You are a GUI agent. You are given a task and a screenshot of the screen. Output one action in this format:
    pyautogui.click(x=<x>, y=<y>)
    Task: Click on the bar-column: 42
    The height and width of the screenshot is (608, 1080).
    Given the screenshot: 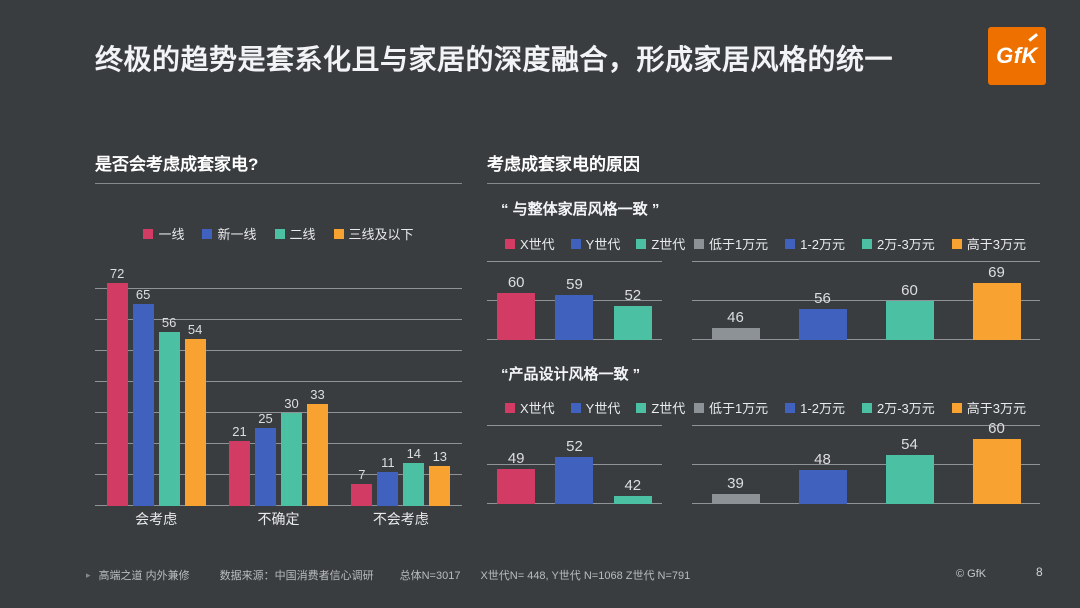 What is the action you would take?
    pyautogui.click(x=632, y=465)
    